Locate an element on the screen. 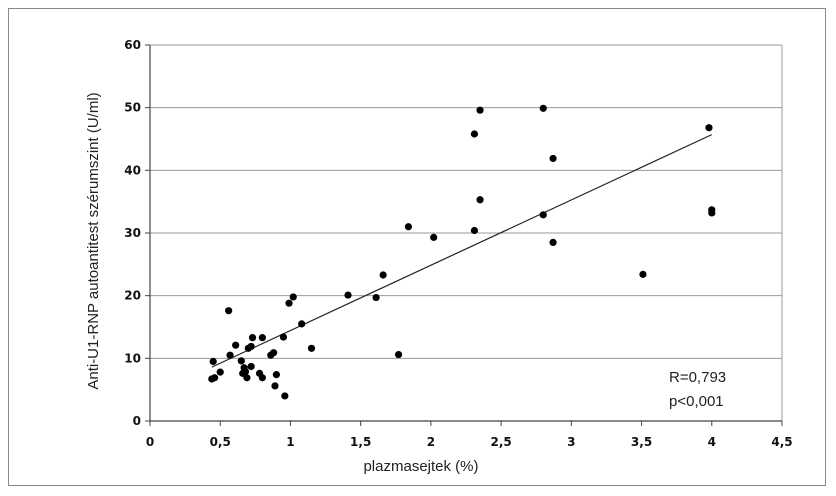  x-tick-label: 3 is located at coordinates (571, 442).